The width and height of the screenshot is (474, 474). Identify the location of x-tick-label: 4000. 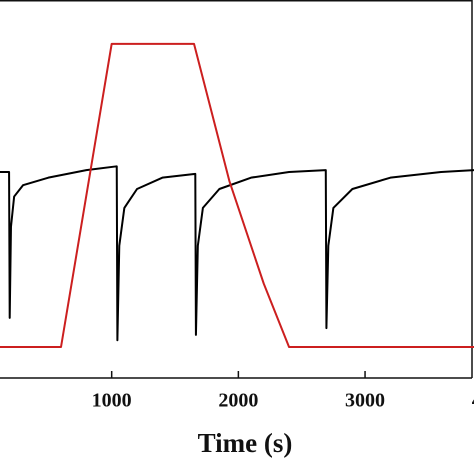
(473, 401).